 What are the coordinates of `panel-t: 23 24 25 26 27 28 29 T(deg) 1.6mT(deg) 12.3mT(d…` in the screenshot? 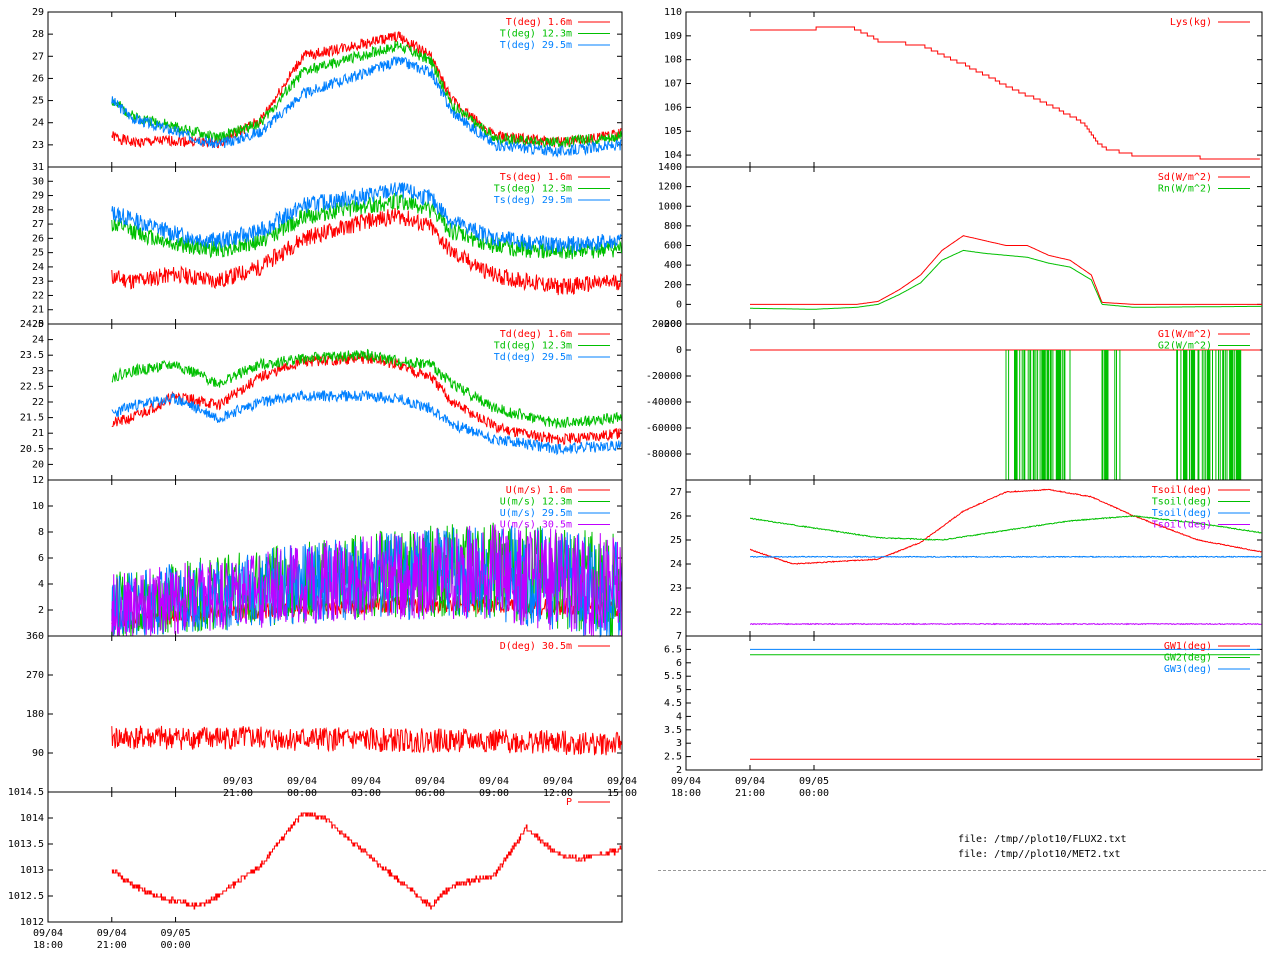 It's located at (327, 87).